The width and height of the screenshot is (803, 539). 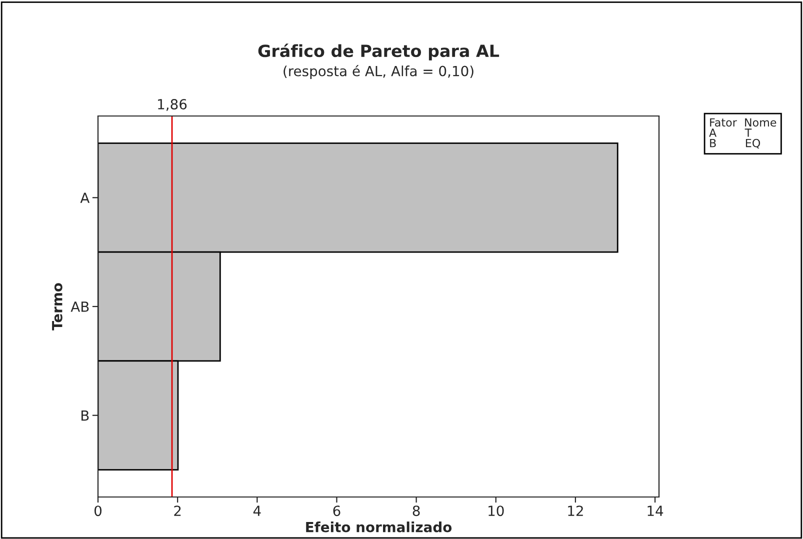 I want to click on y-axis-title: Termo, so click(x=57, y=306).